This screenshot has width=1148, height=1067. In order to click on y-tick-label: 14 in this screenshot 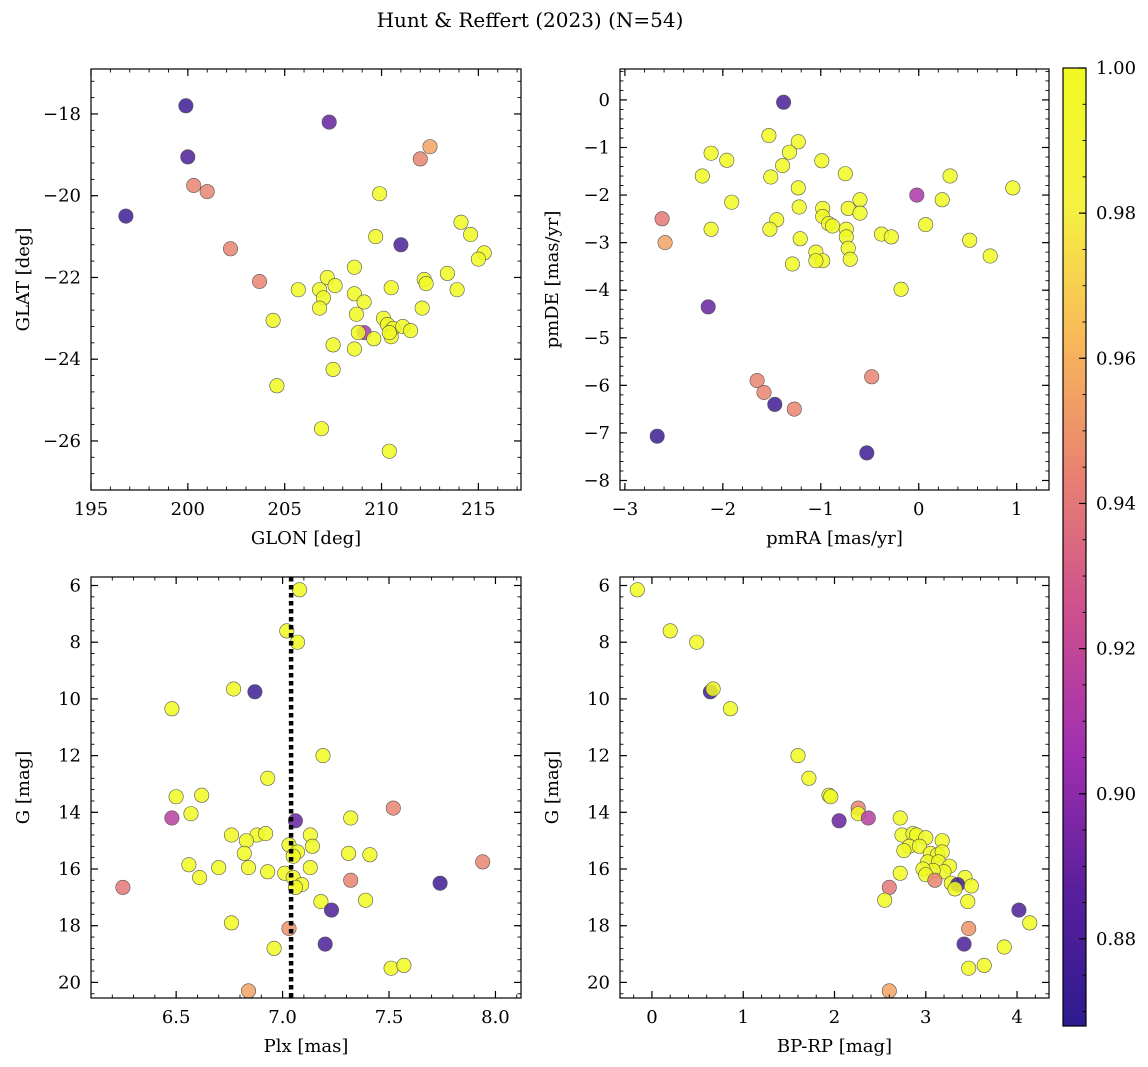, I will do `click(69, 812)`.